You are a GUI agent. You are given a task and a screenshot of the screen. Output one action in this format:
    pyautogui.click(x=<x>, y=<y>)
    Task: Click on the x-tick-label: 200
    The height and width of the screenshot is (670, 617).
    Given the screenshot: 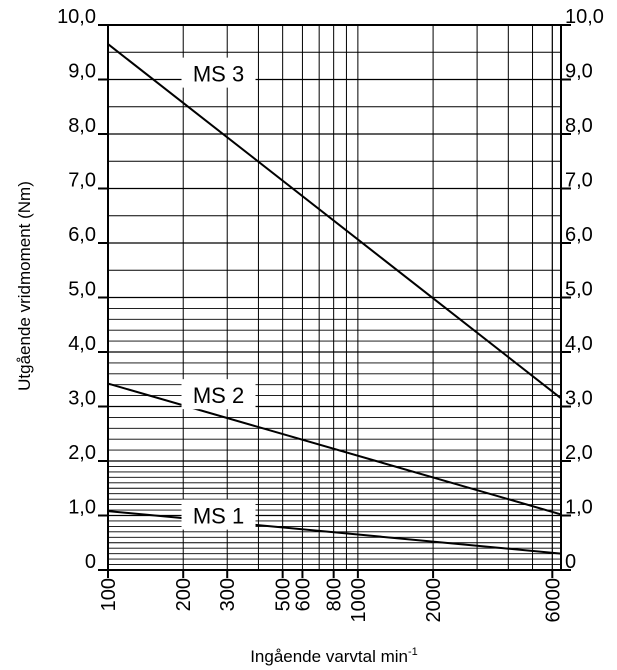 What is the action you would take?
    pyautogui.click(x=184, y=594)
    